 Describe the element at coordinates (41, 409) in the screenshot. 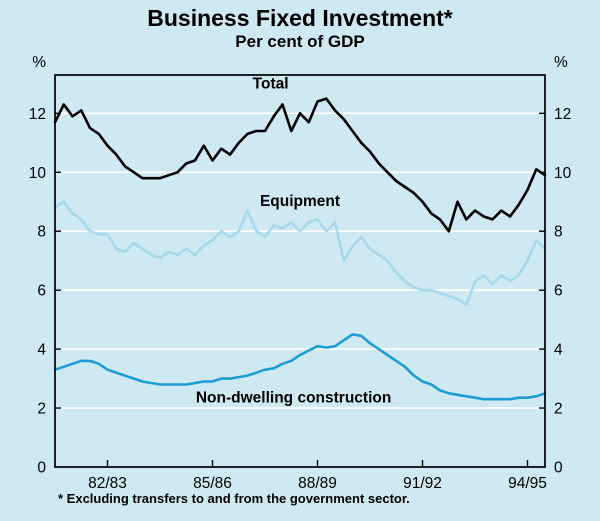

I see `y-axis-label-left: 2` at that location.